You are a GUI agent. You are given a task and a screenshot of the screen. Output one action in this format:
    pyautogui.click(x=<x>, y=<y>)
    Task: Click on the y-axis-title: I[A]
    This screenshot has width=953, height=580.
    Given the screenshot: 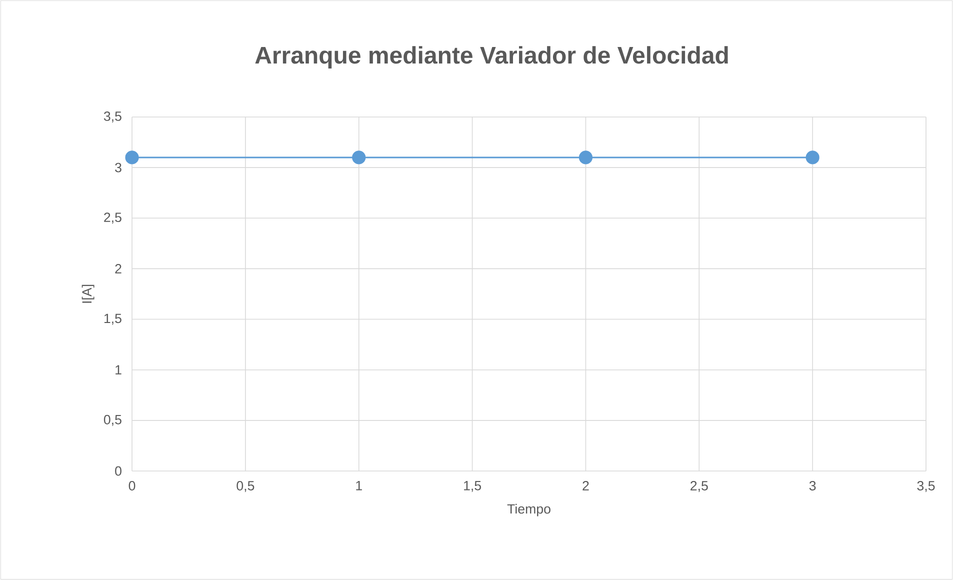 What is the action you would take?
    pyautogui.click(x=88, y=293)
    